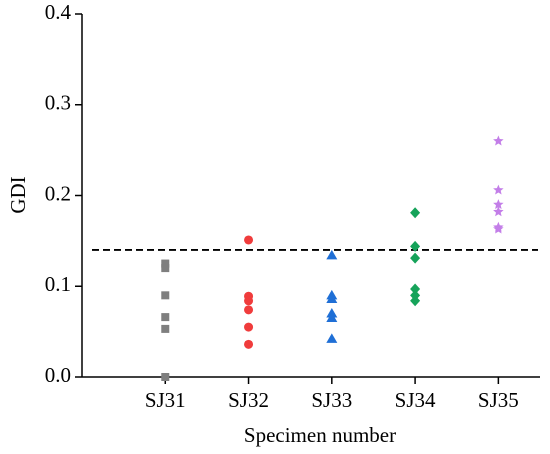  What do you see at coordinates (58, 103) in the screenshot?
I see `y-tick-label: 0.3` at bounding box center [58, 103].